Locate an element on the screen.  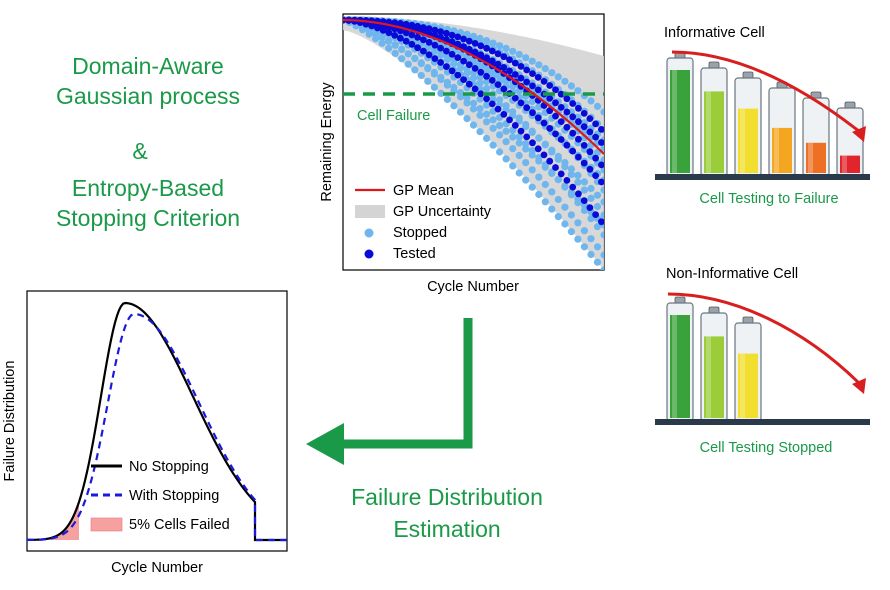
legend-stopped-label: Stopped is located at coordinates (420, 233).